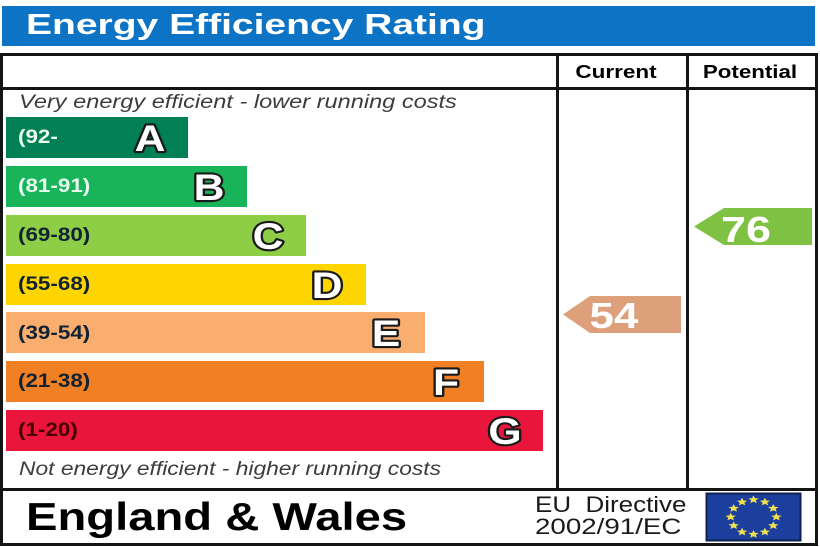  Describe the element at coordinates (386, 334) in the screenshot. I see `svg-text: E` at that location.